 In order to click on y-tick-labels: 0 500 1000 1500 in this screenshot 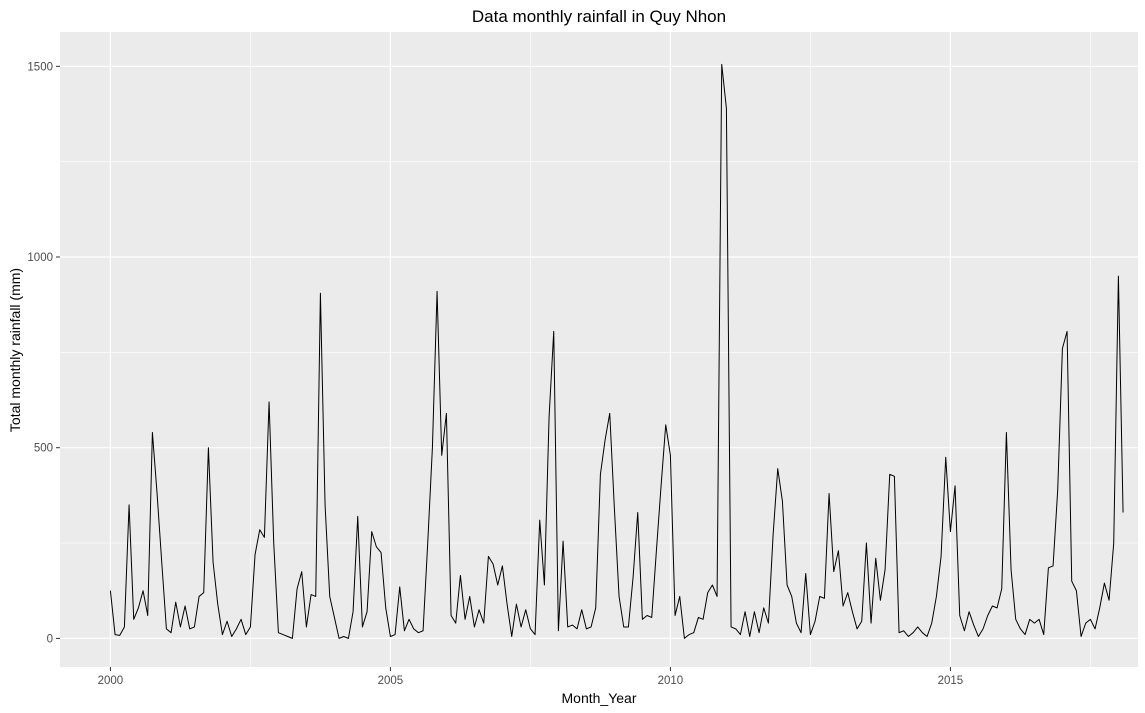, I will do `click(40, 353)`.